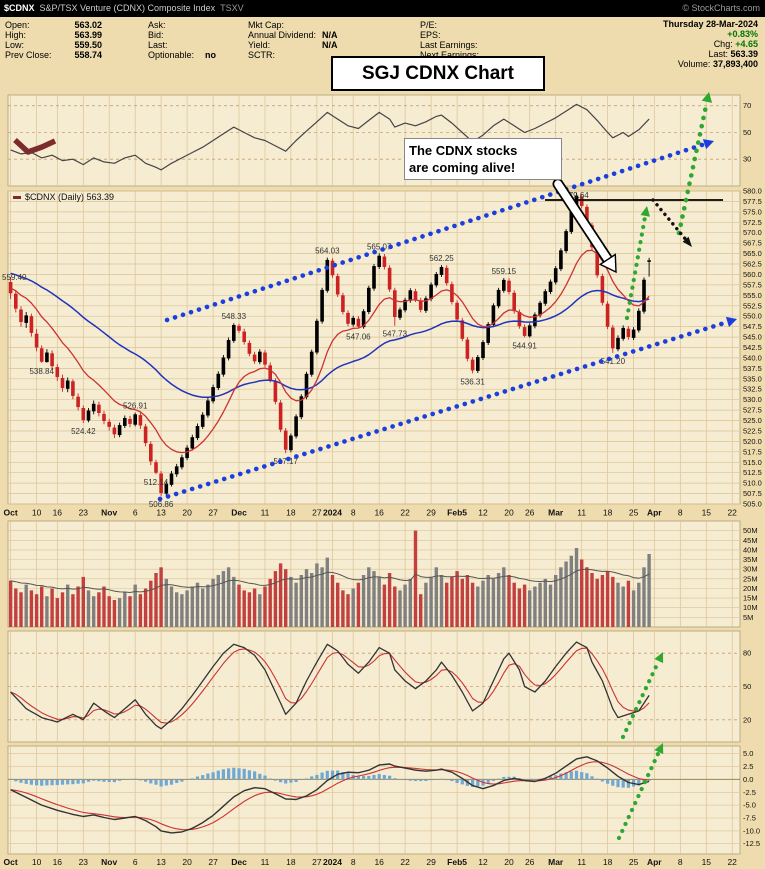 The height and width of the screenshot is (869, 765). I want to click on open-value: 563.02, so click(88, 25).